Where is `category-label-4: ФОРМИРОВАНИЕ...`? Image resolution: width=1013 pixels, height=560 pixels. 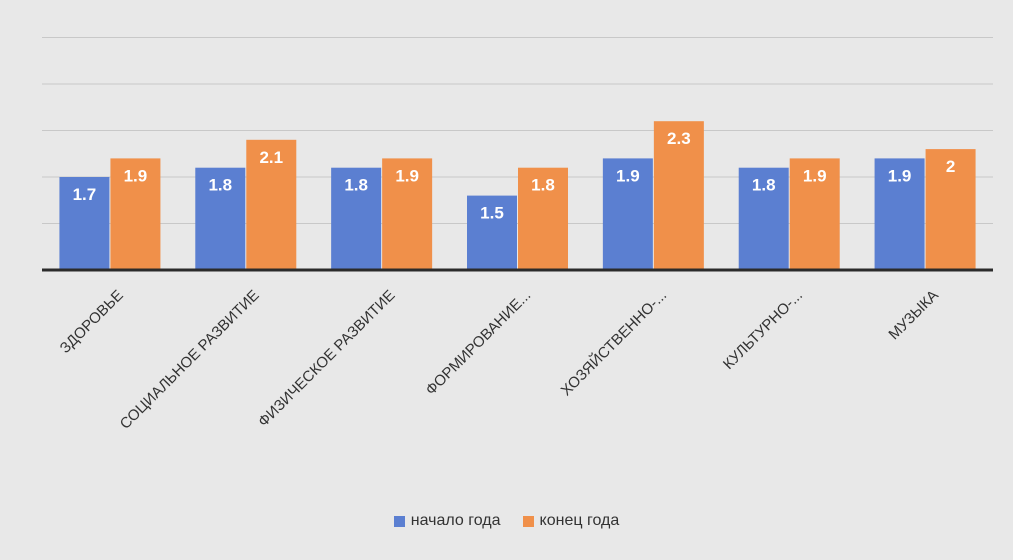
category-label-4: ФОРМИРОВАНИЕ... is located at coordinates (478, 343).